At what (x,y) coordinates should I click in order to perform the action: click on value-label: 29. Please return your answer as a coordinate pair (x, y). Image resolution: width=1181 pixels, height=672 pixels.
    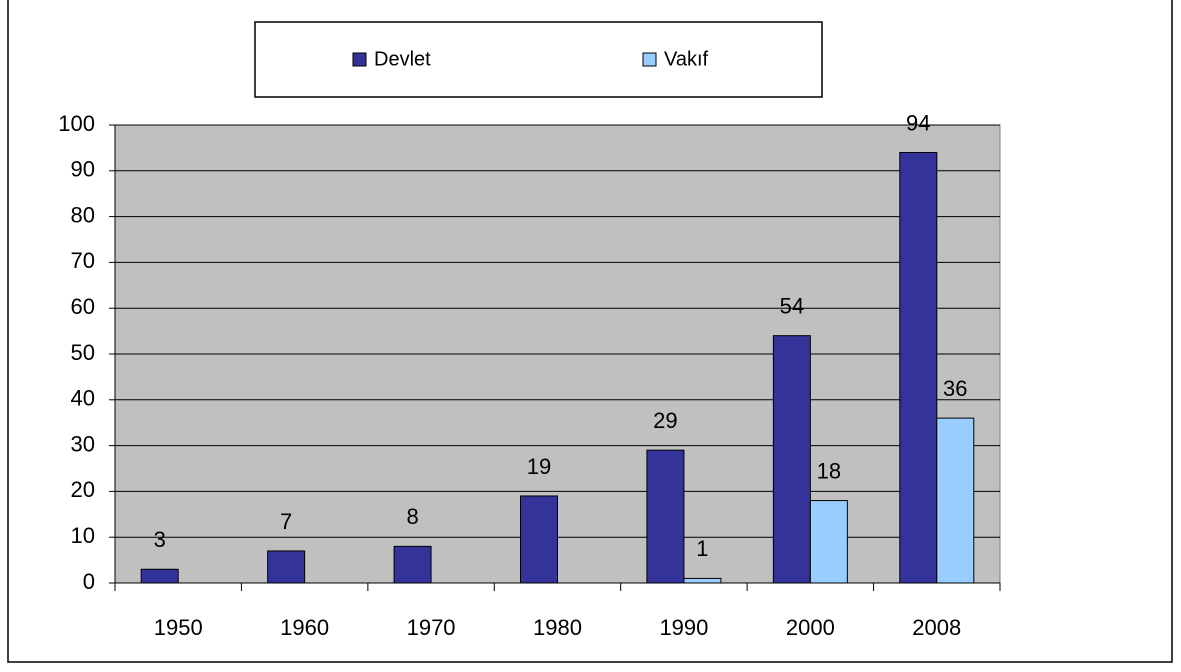
    Looking at the image, I should click on (665, 420).